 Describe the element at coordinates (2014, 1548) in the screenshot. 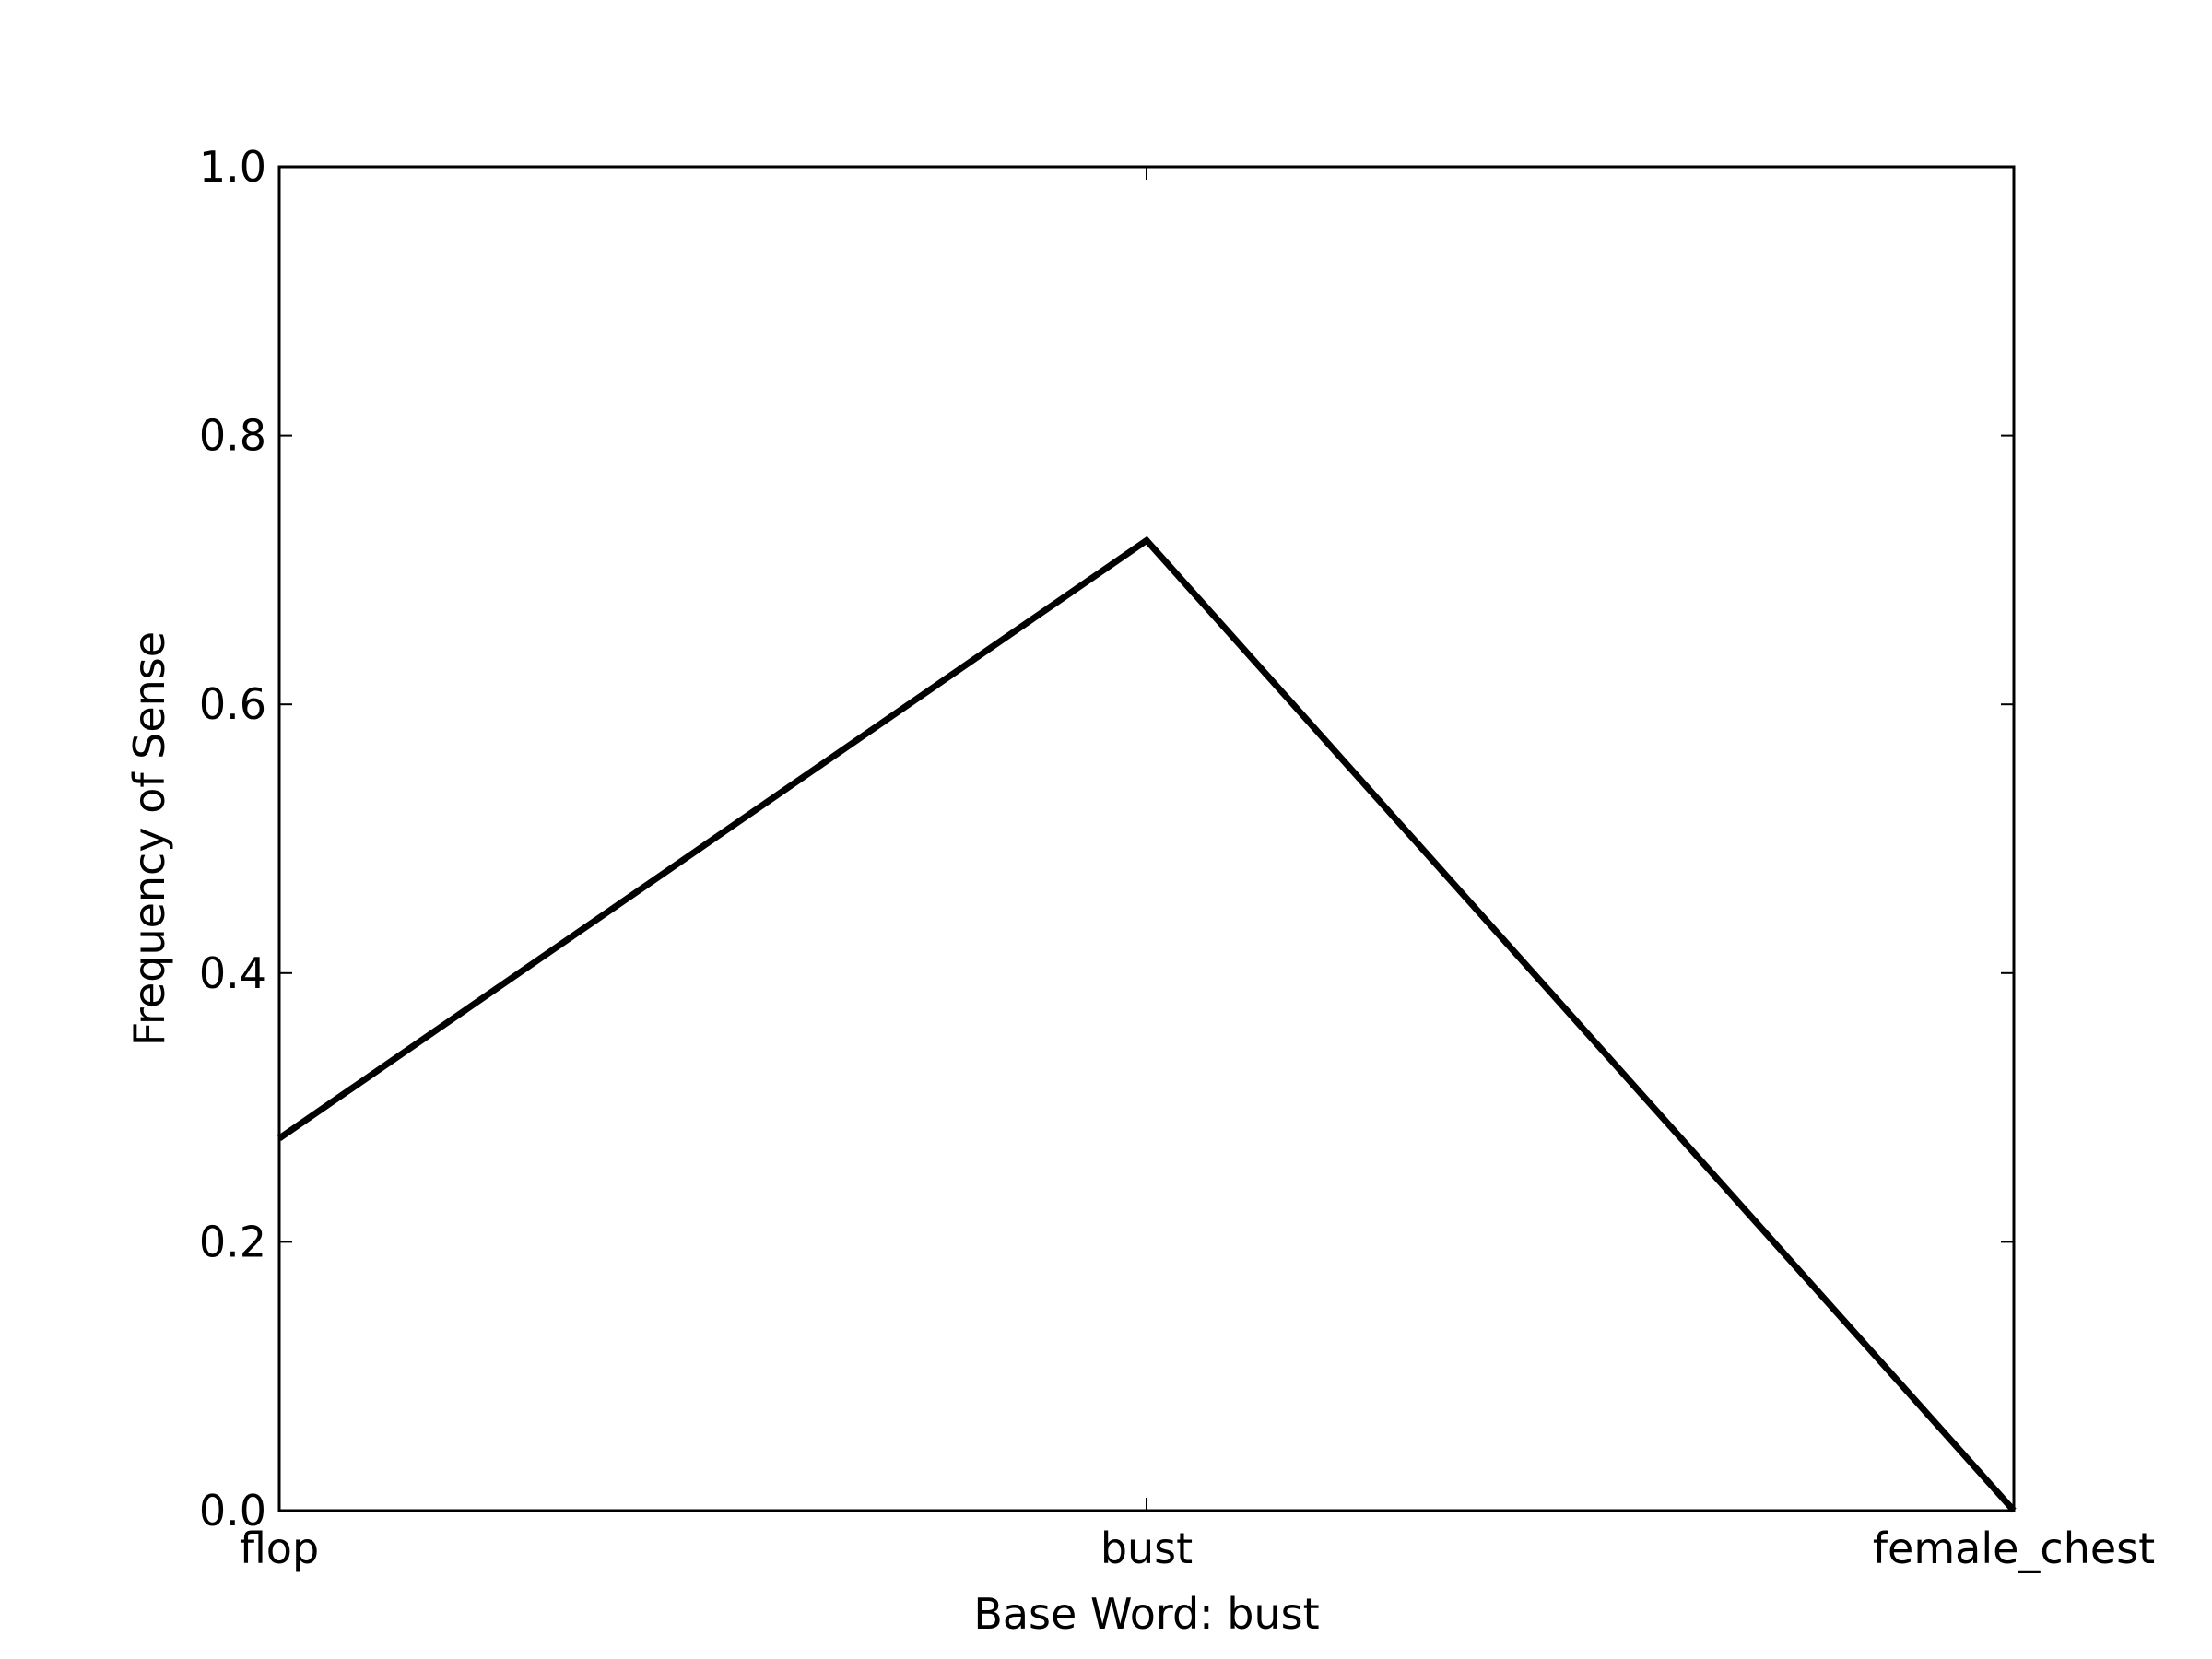

I see `x-tick-label: female_chest` at that location.